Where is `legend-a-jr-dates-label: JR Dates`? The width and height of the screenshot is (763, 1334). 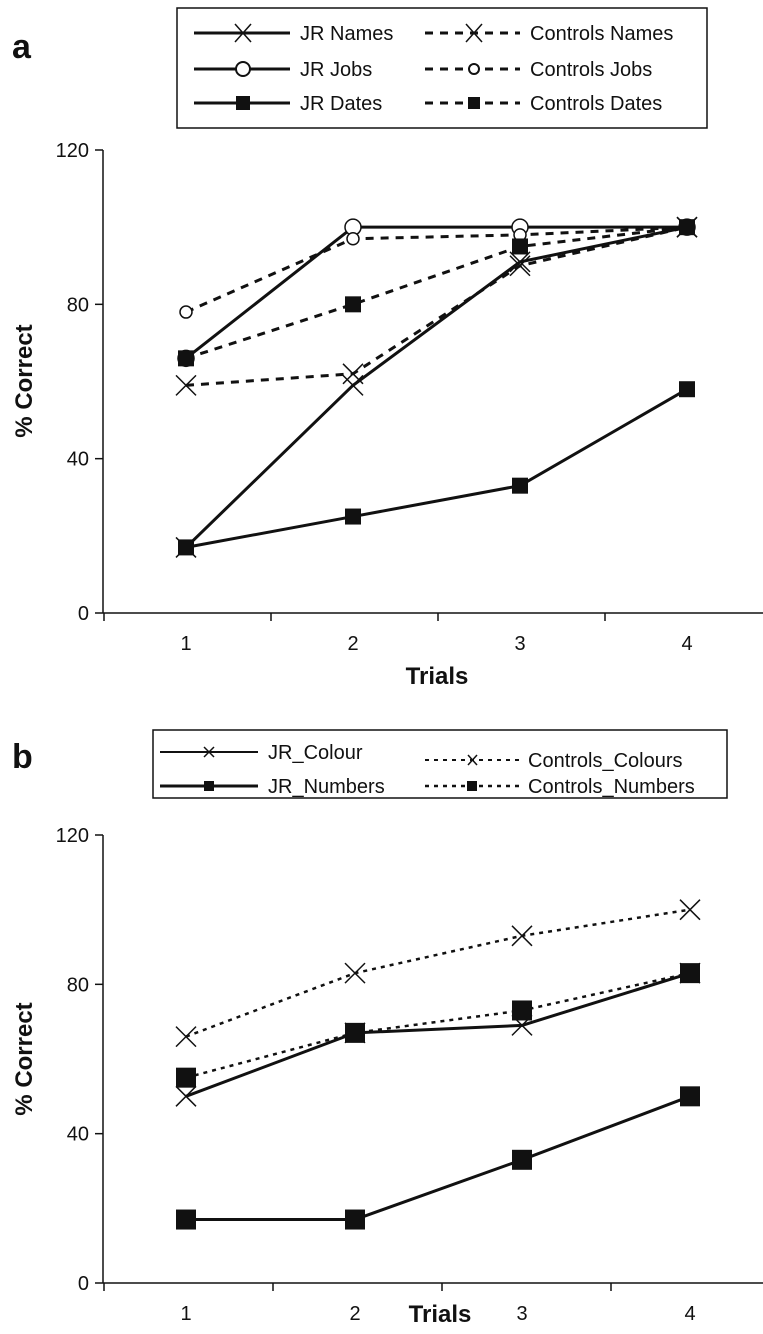
legend-a-jr-dates-label: JR Dates is located at coordinates (341, 104).